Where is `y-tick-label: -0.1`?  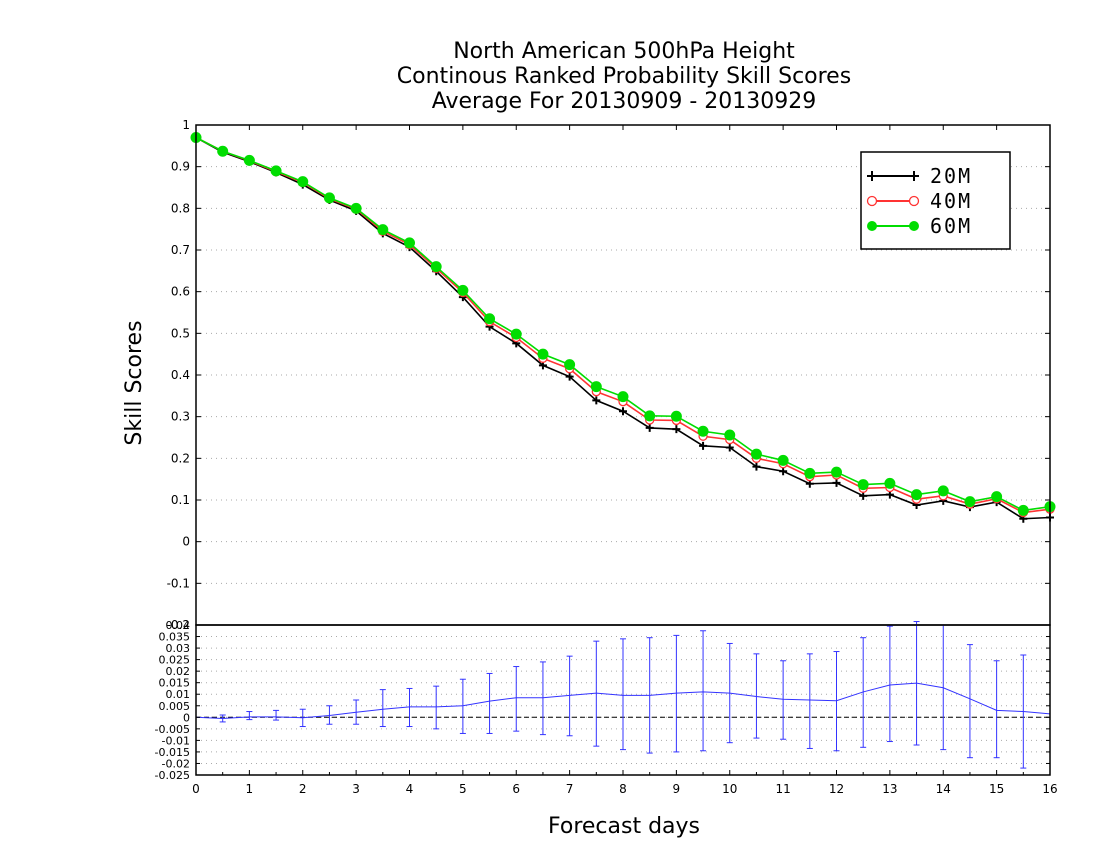 y-tick-label: -0.1 is located at coordinates (178, 583).